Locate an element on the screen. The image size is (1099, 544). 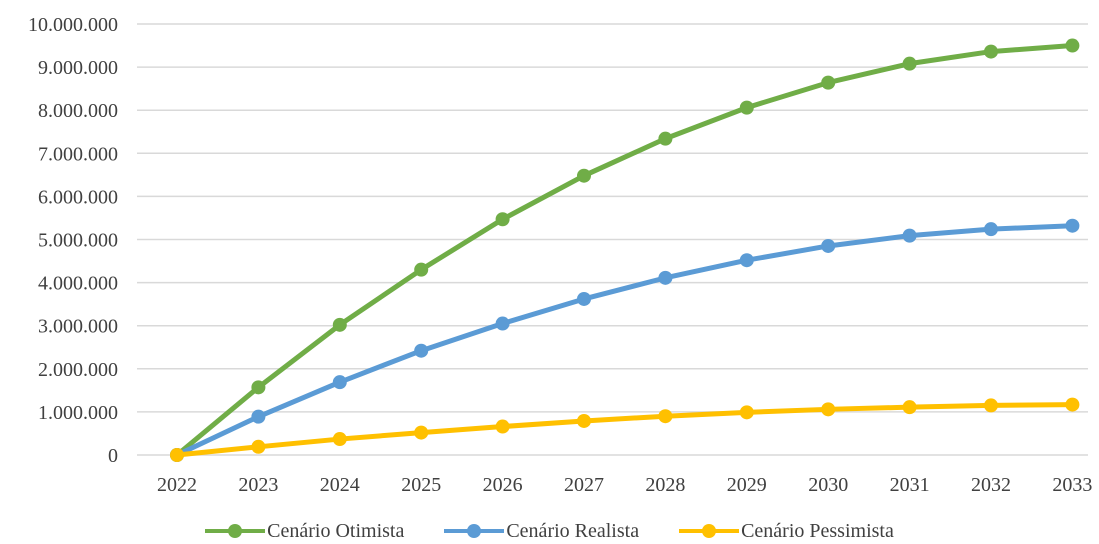
point-cenario-realista-2025 is located at coordinates (421, 350).